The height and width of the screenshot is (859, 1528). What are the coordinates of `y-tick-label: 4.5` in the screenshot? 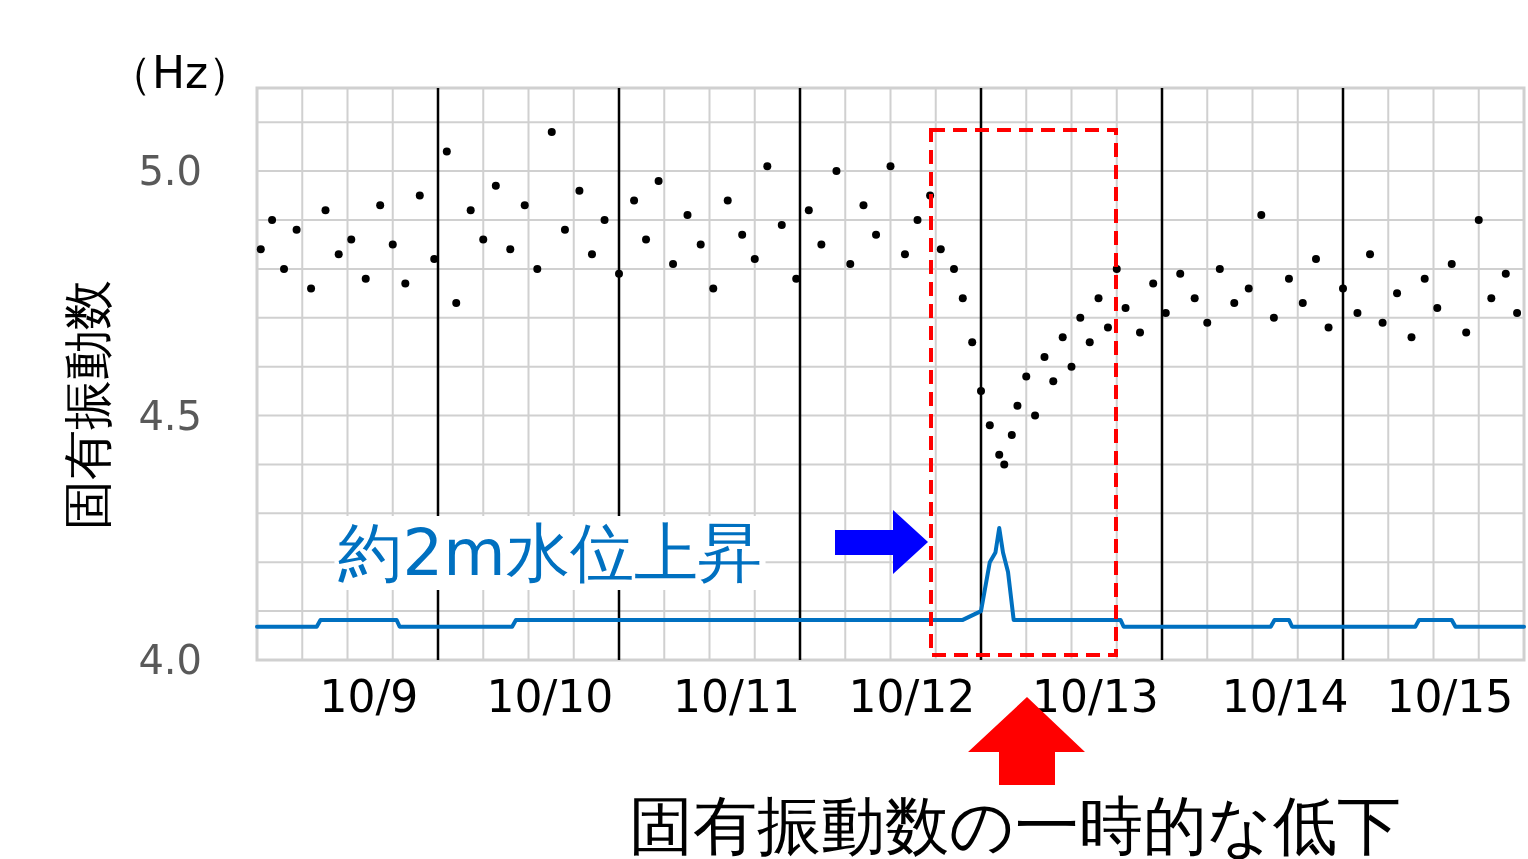 It's located at (170, 415).